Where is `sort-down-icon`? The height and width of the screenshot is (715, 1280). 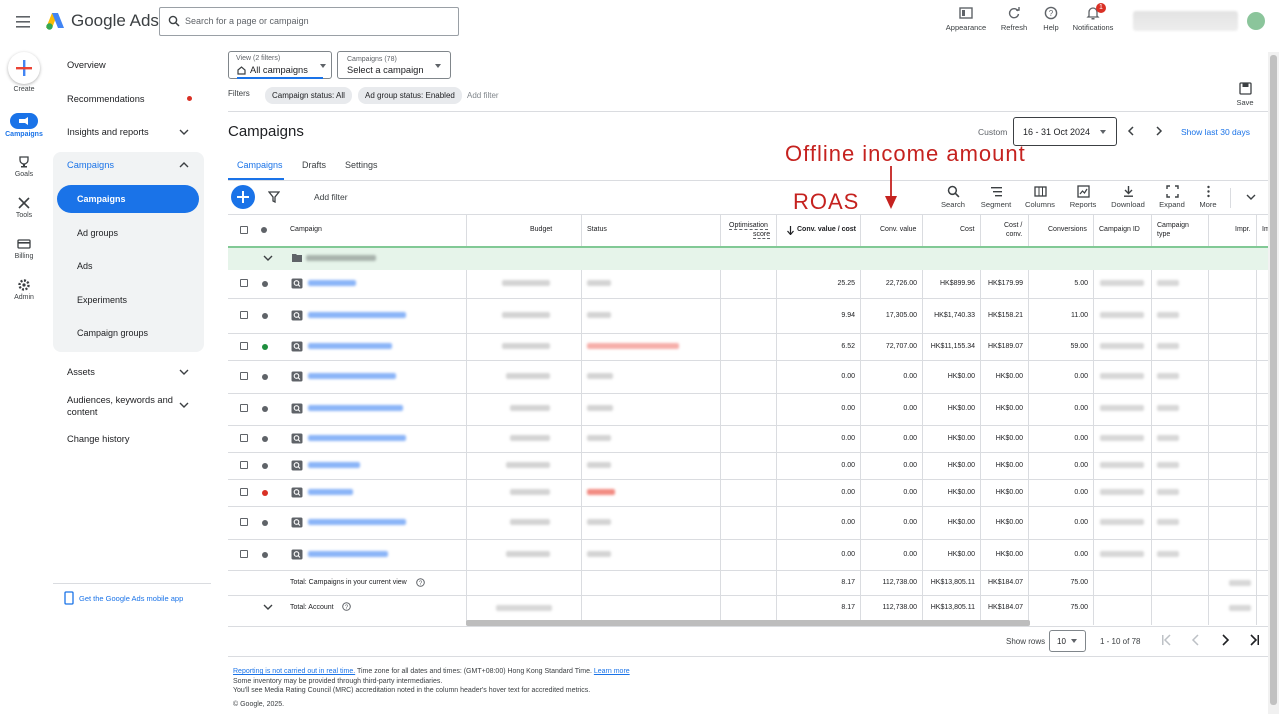
sort-down-icon is located at coordinates (790, 230).